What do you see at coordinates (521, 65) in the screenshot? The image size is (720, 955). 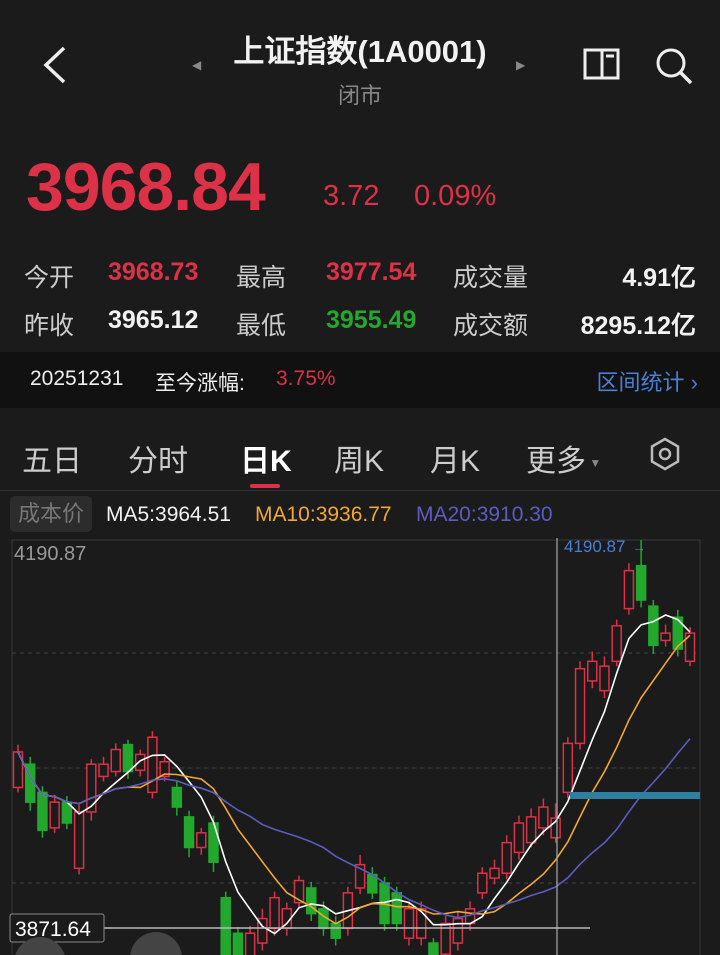 I see `next-stock-icon: ▶` at bounding box center [521, 65].